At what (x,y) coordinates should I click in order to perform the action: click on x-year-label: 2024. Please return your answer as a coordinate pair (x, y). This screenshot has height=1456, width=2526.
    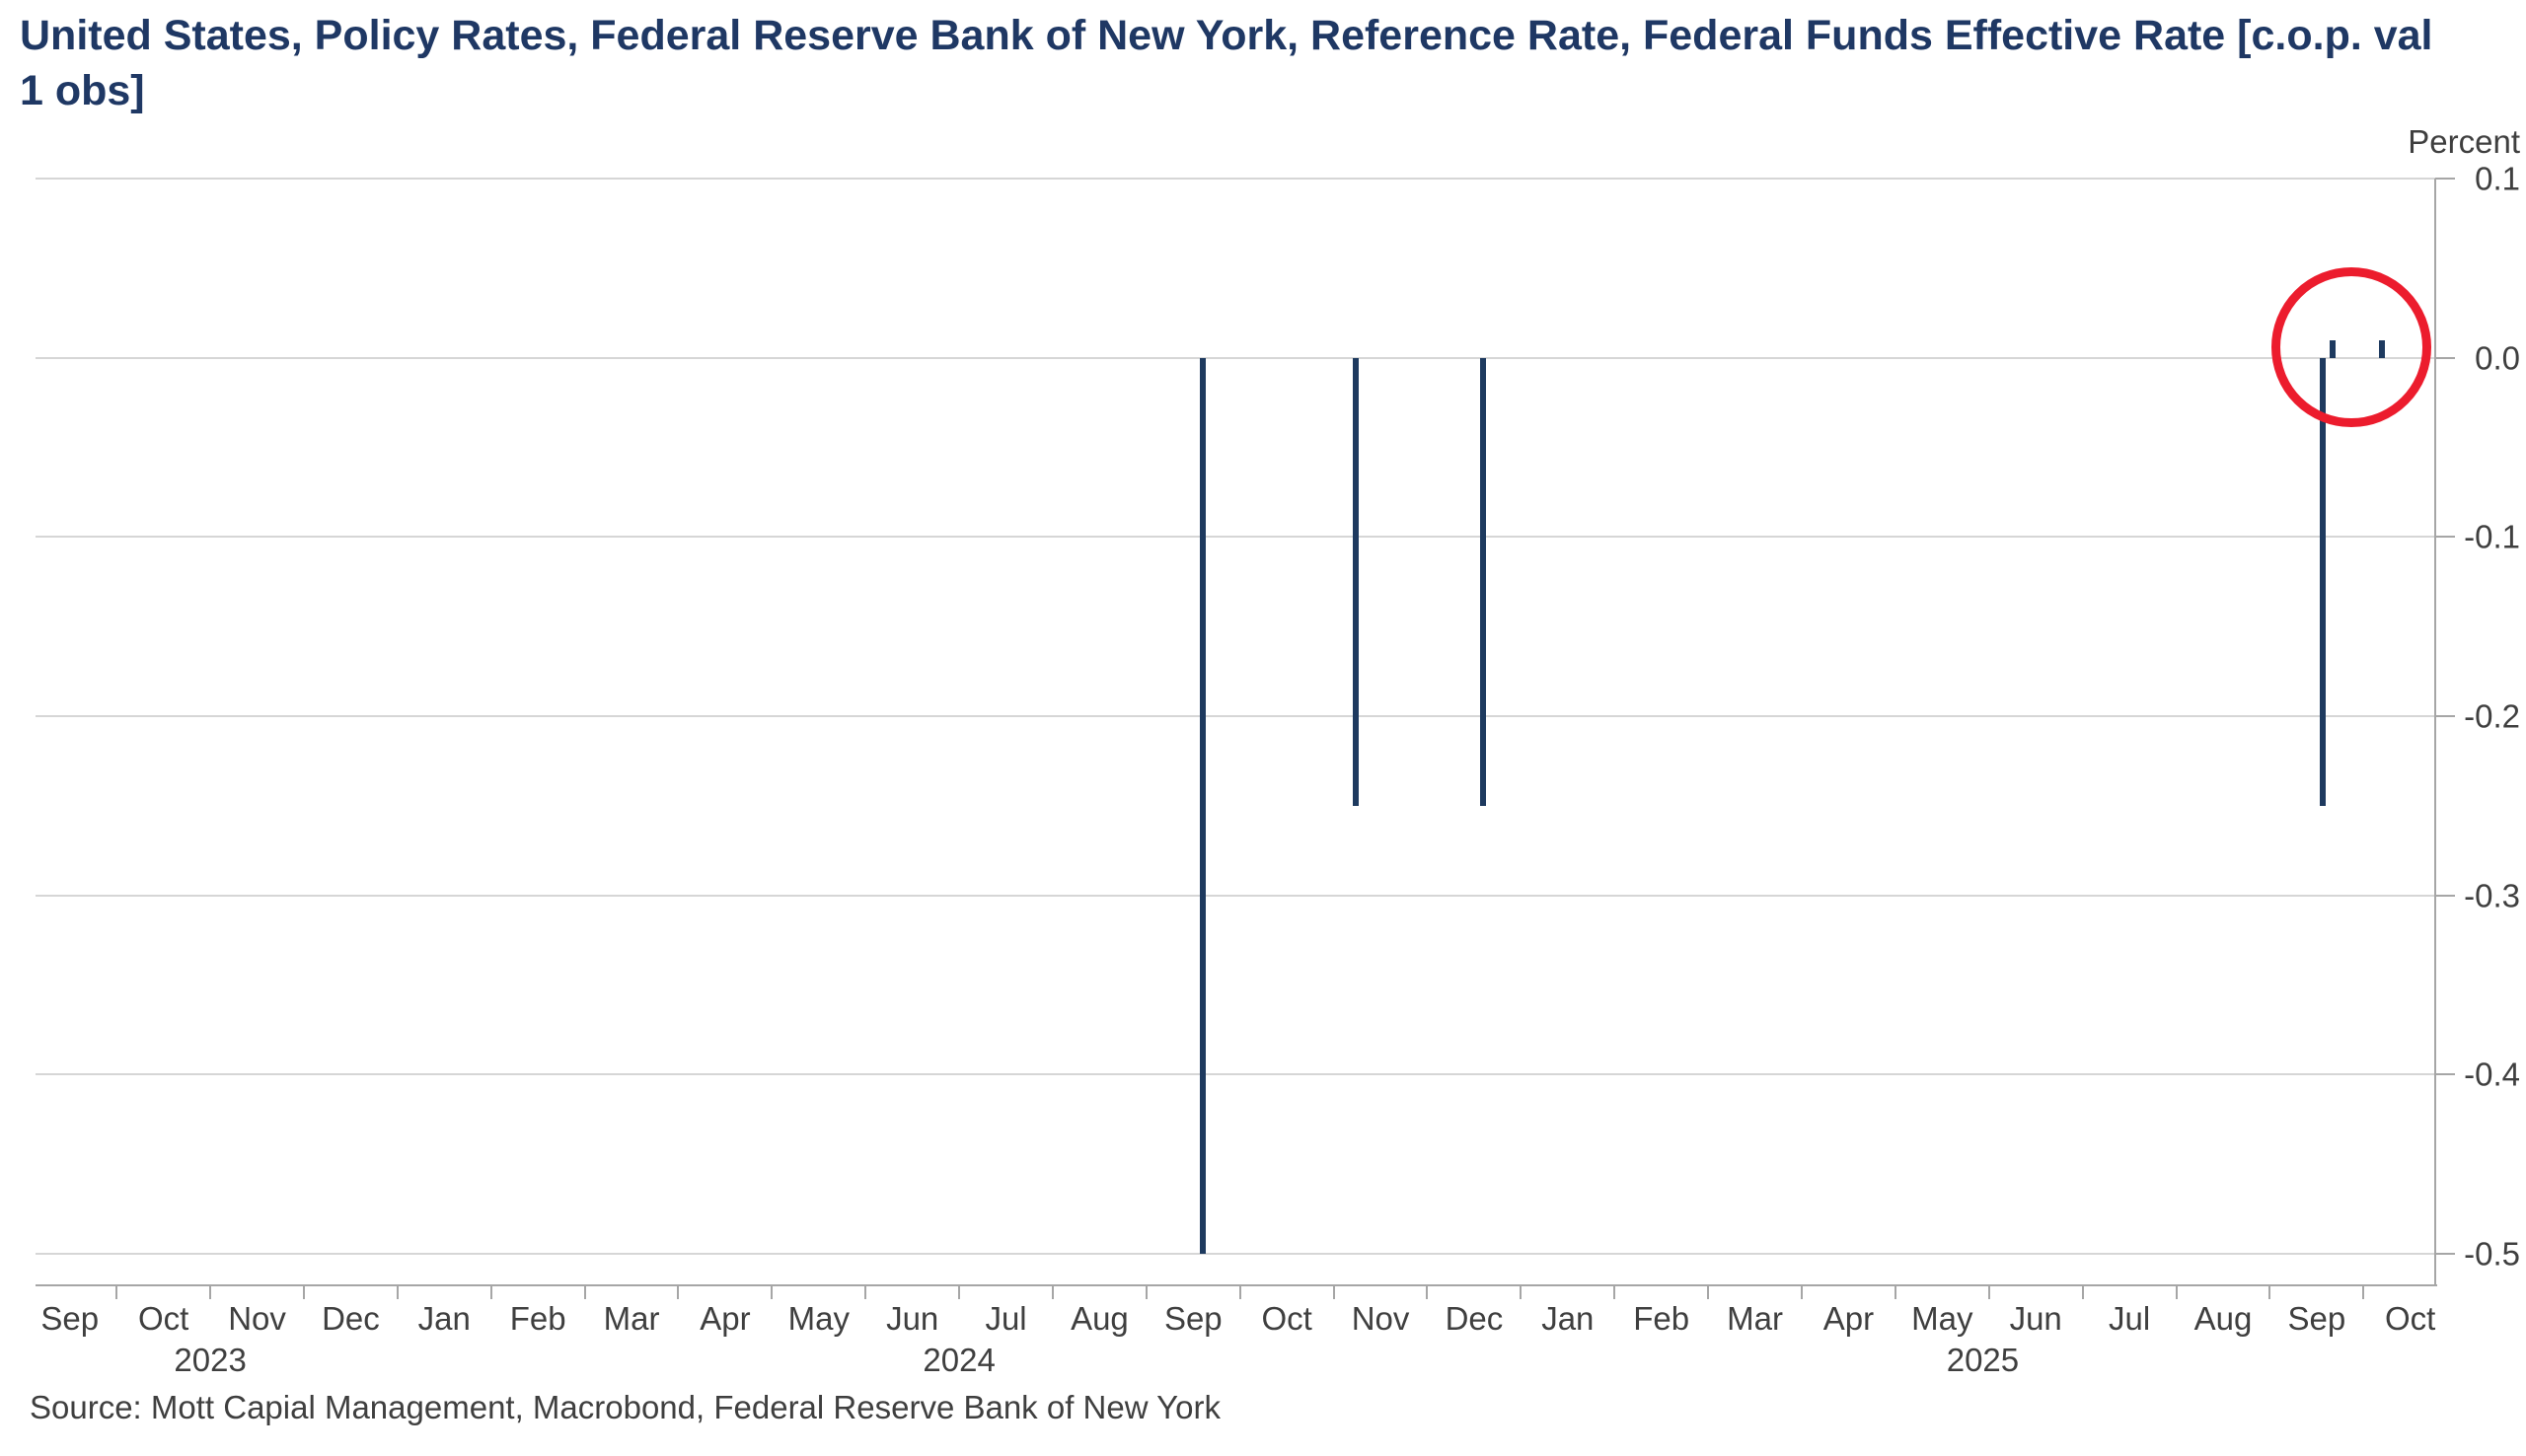
    Looking at the image, I should click on (959, 1360).